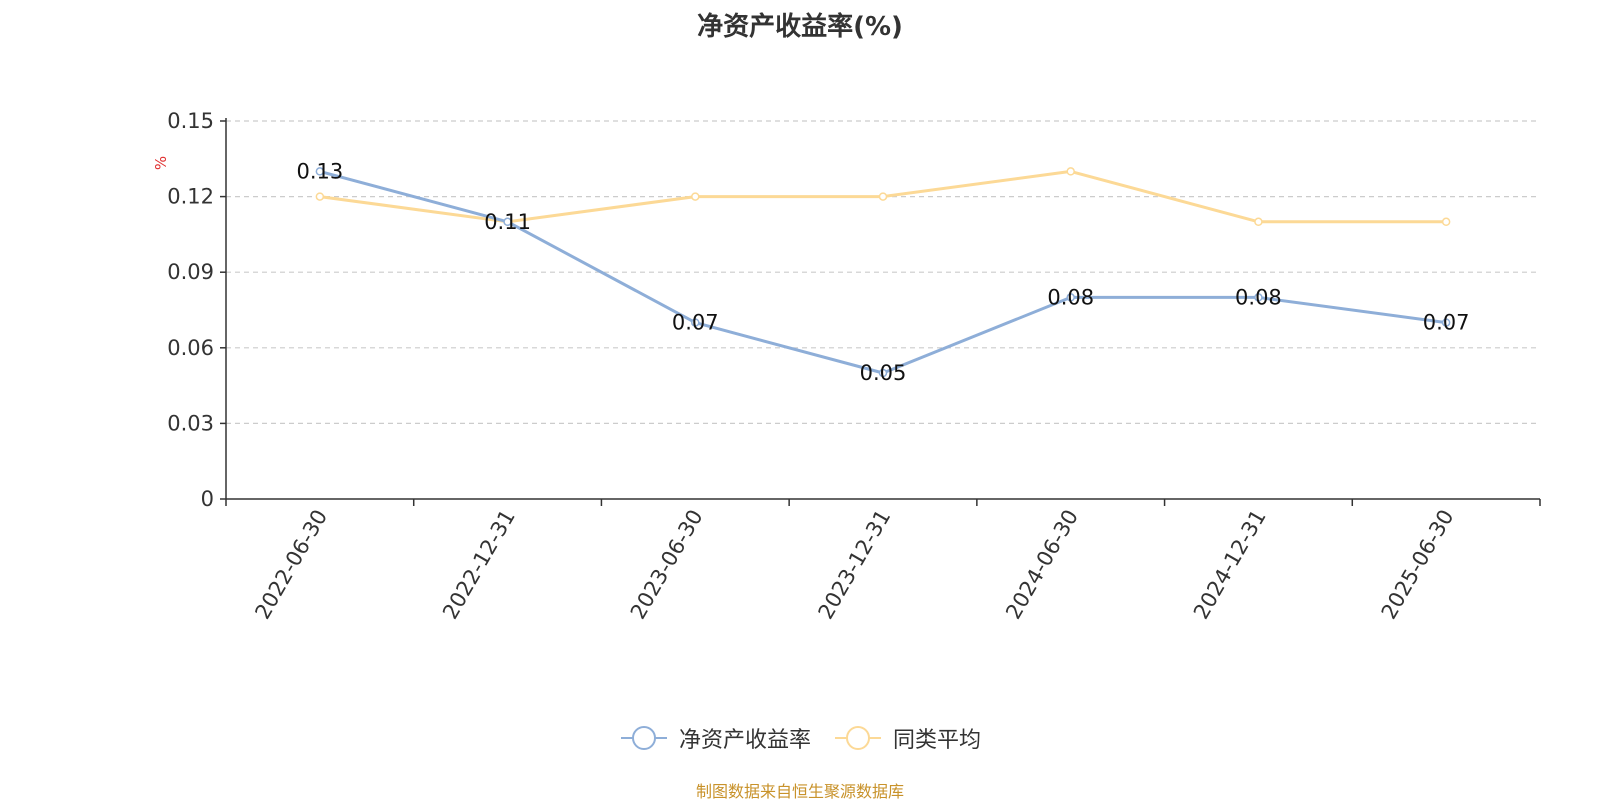 The image size is (1600, 802). Describe the element at coordinates (799, 791) in the screenshot. I see `data-source-note: 制图数据来自恒生聚源数据库` at that location.